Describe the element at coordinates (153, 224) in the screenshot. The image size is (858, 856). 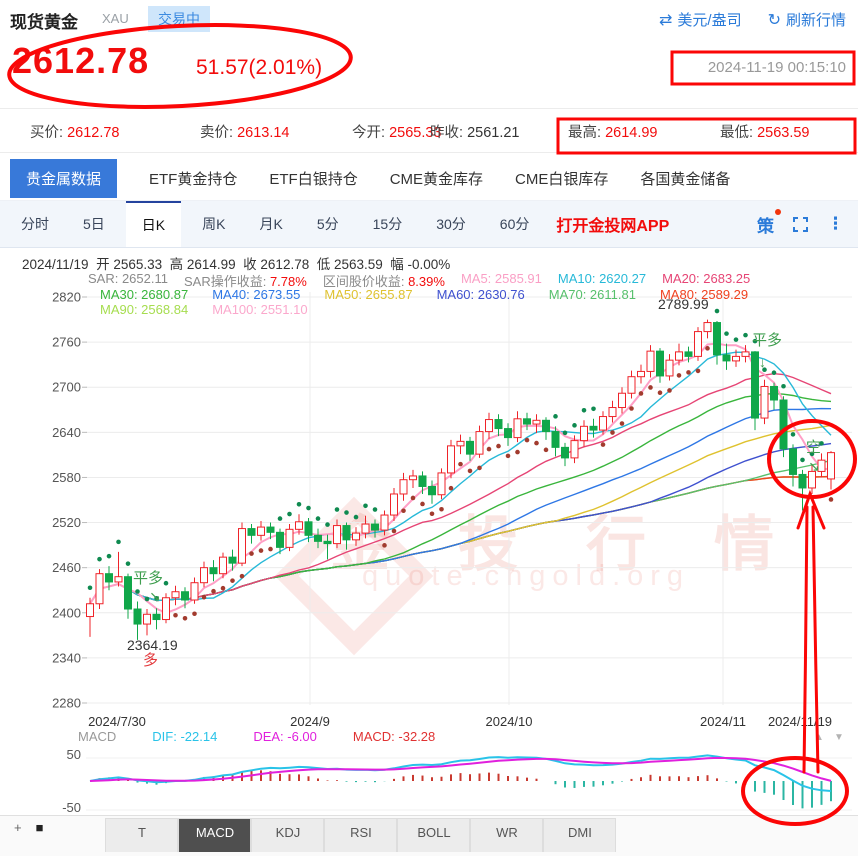
I see `period-tab-日K: 日K` at that location.